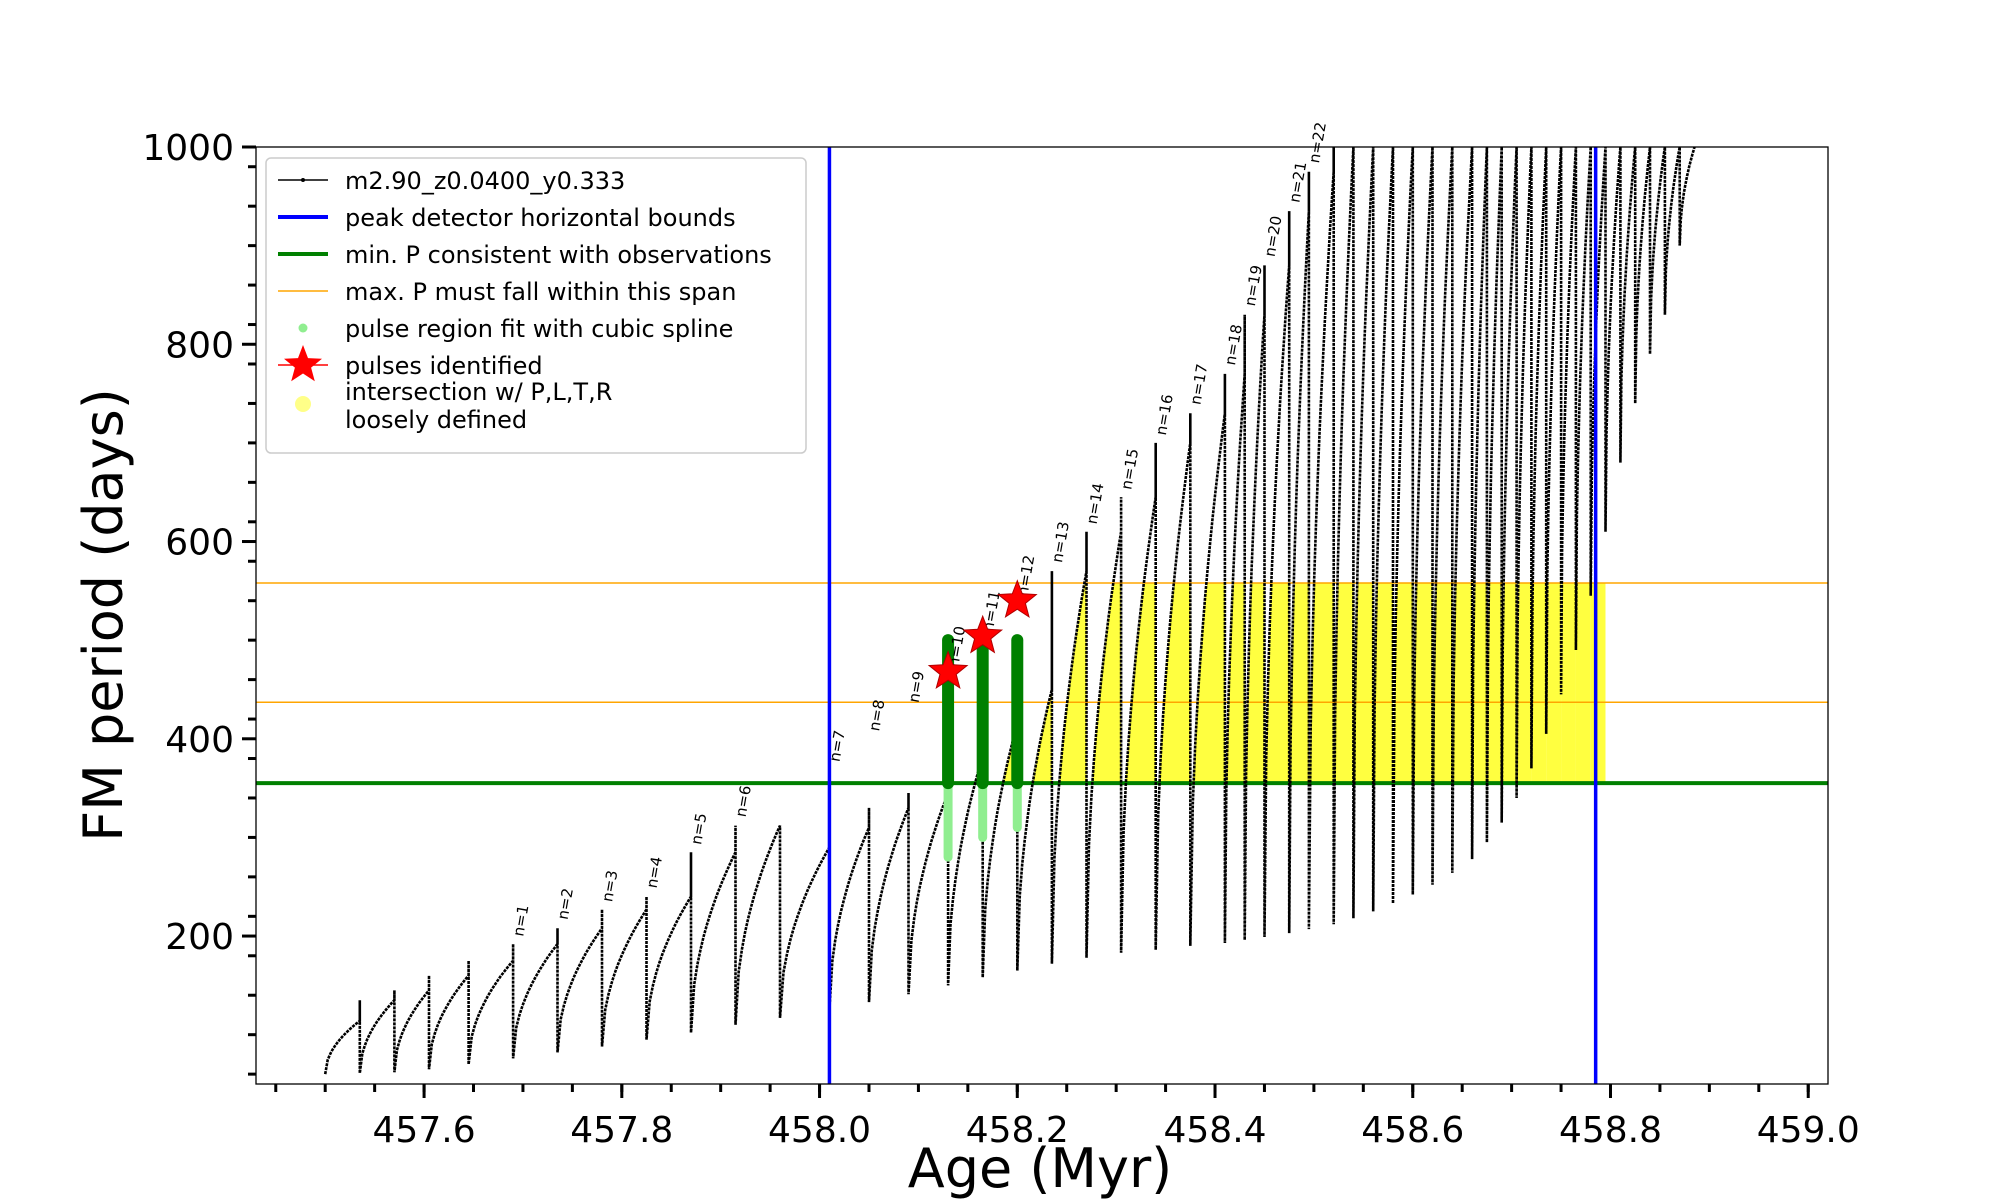  Describe the element at coordinates (1095, 504) in the screenshot. I see `pulse-label: n=14` at that location.